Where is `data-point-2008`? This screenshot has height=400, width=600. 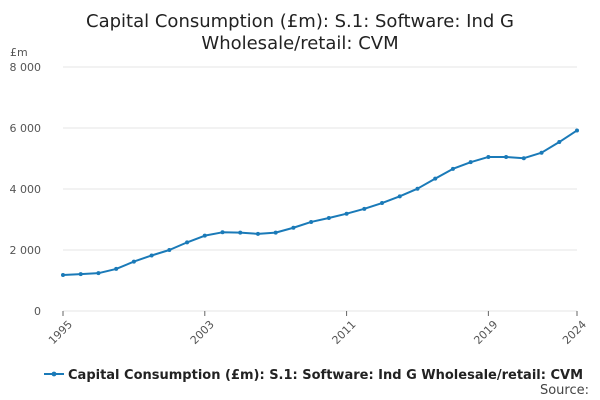 data-point-2008 is located at coordinates (293, 227).